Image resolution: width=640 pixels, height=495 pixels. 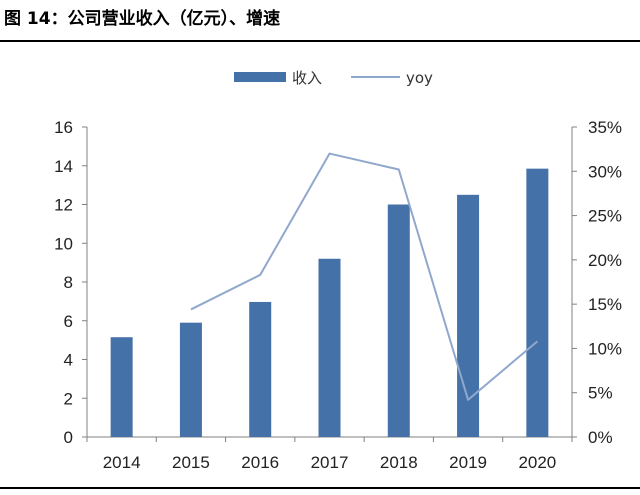 I want to click on left-axis-tick-label: 2, so click(x=68, y=398).